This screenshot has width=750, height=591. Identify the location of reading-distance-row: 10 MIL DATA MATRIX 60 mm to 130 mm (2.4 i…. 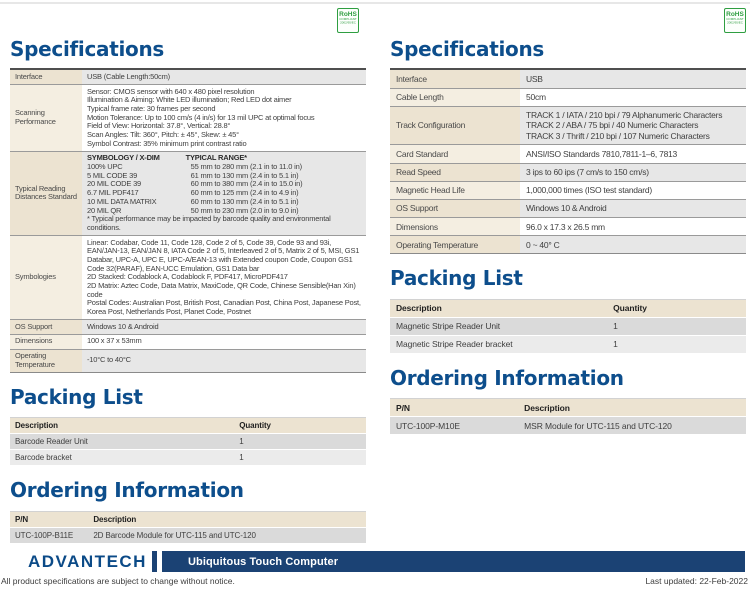
(224, 202).